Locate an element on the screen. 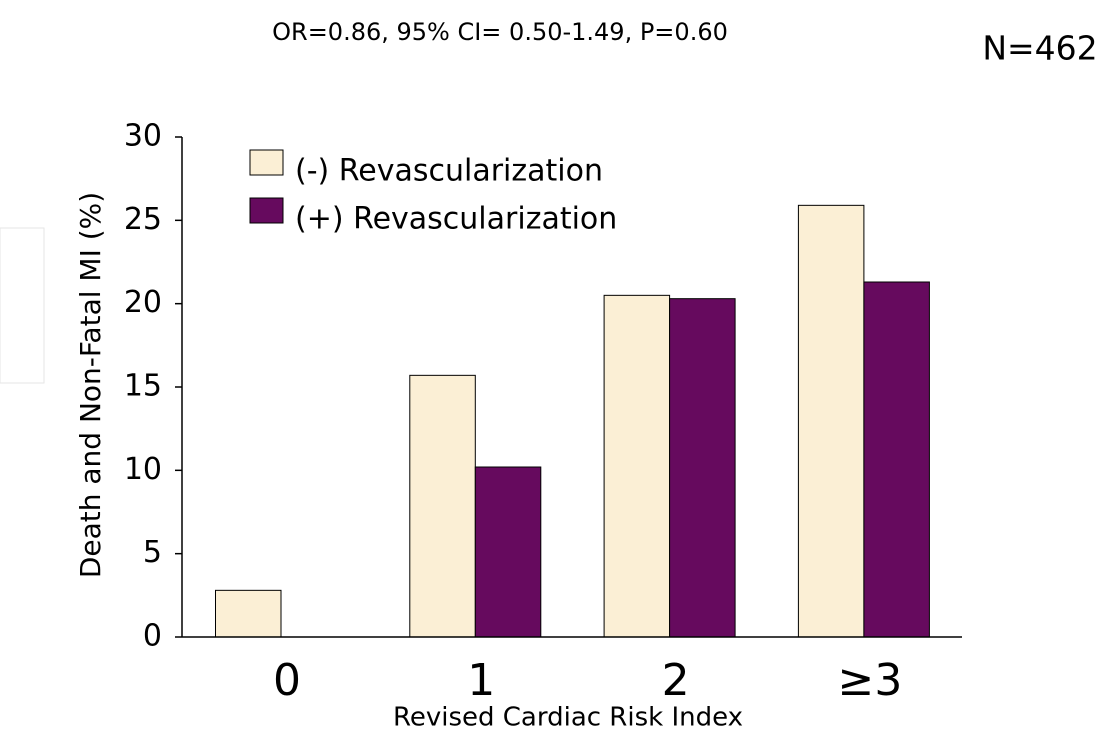  y-tick-label: 20 is located at coordinates (143, 302).